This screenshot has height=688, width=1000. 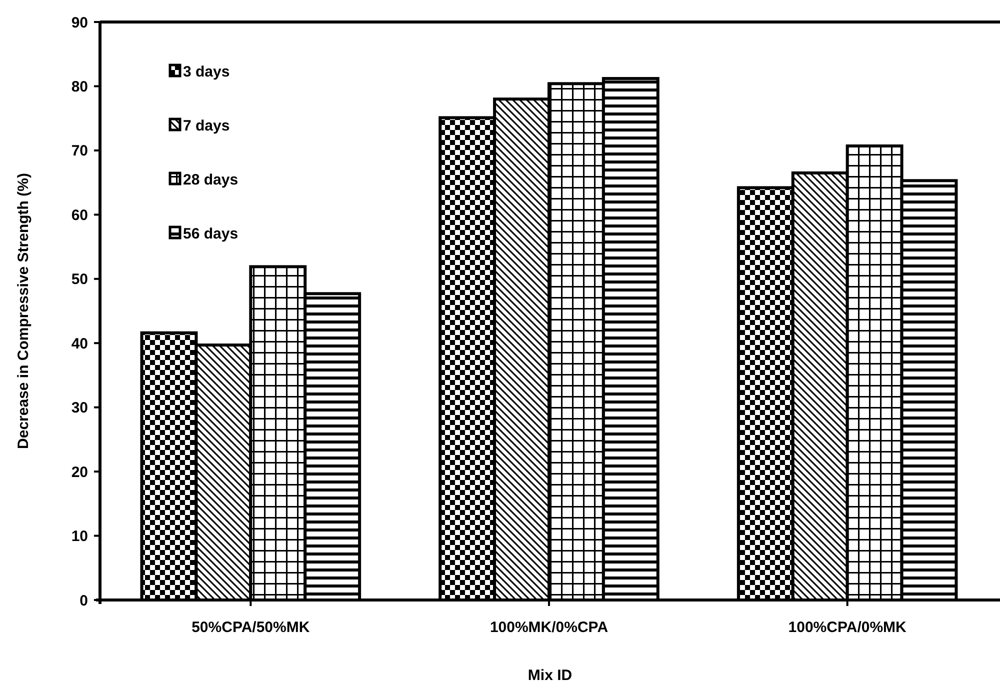 What do you see at coordinates (847, 627) in the screenshot?
I see `x-tick-label: 100%CPA/0%MK` at bounding box center [847, 627].